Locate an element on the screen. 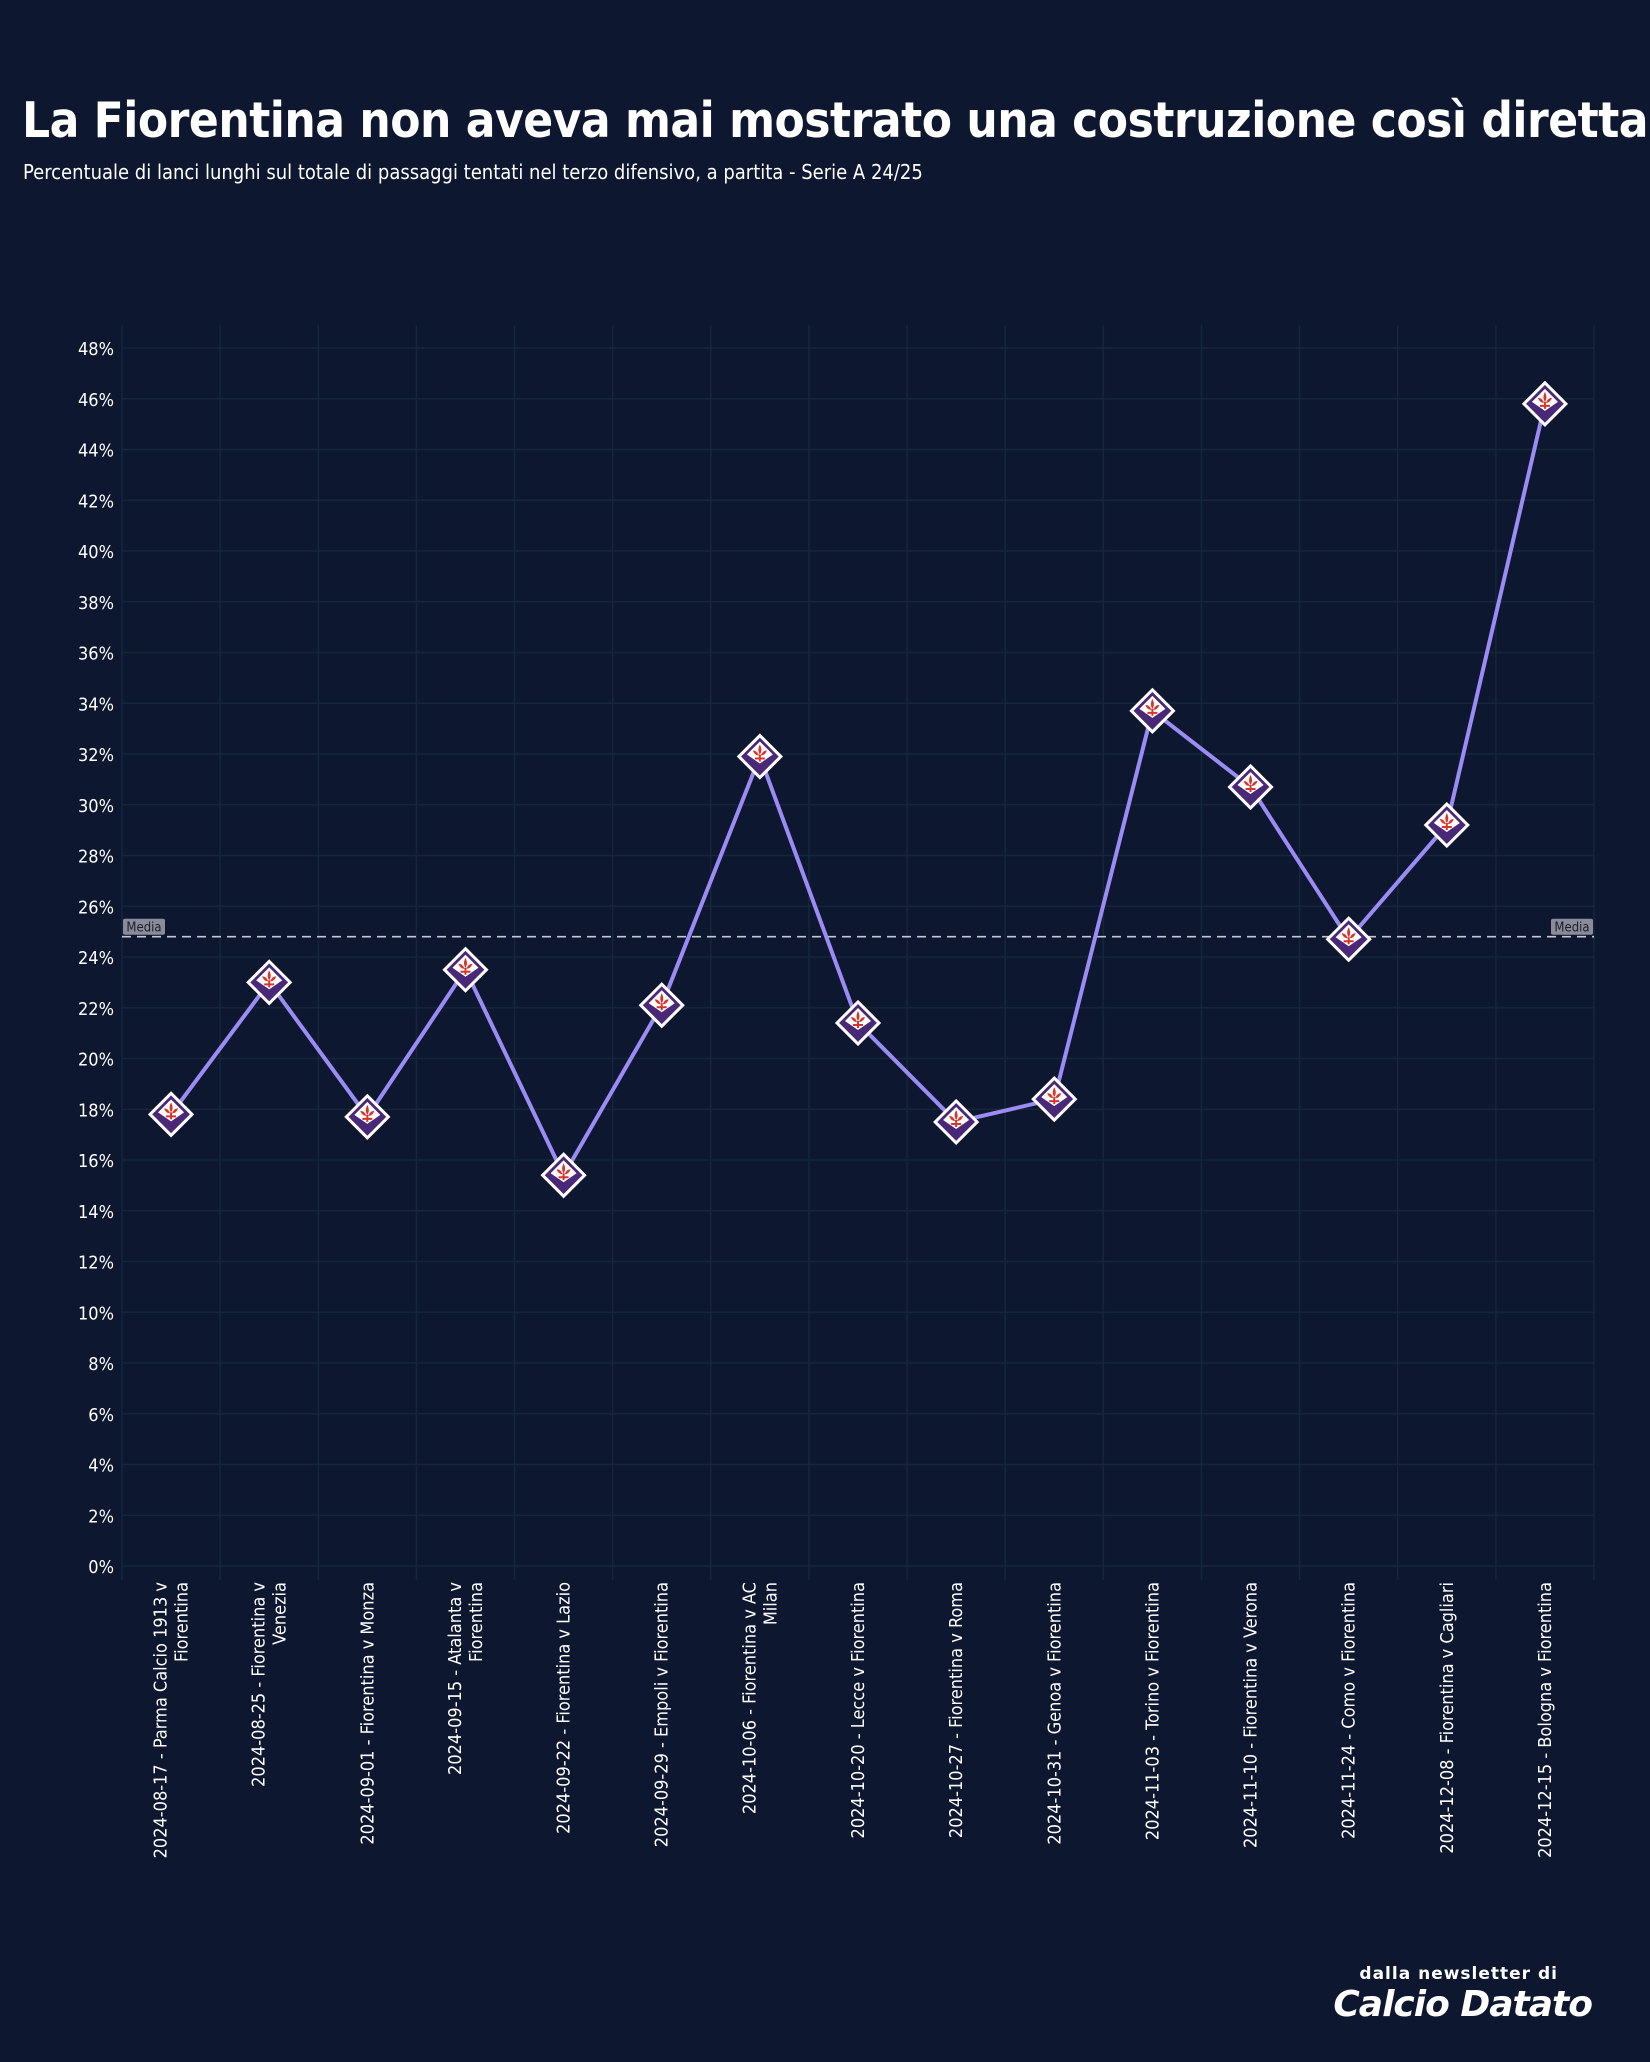 This screenshot has width=1650, height=2062. x-tick-label: 2024-08-25 - Fiorentina v Venezia is located at coordinates (270, 1684).